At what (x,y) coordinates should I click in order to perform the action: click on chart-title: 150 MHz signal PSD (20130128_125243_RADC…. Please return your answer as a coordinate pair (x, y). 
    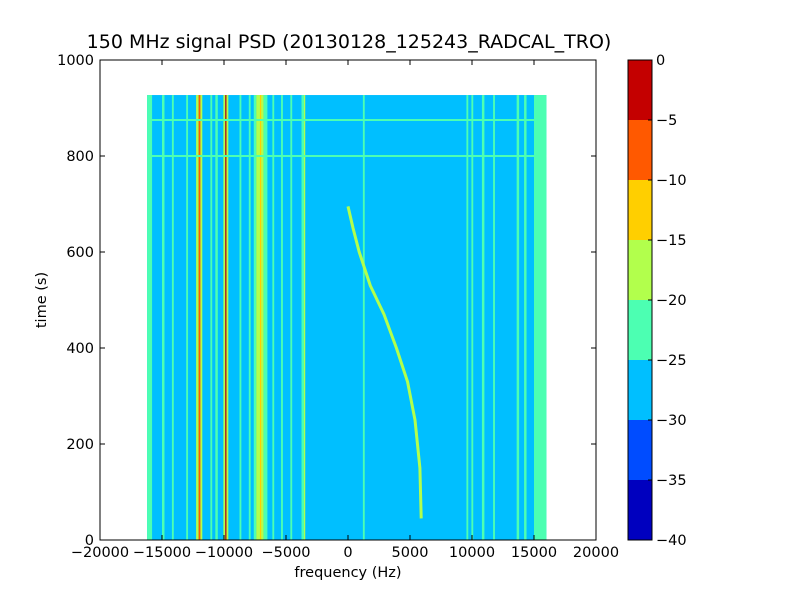
    Looking at the image, I should click on (349, 42).